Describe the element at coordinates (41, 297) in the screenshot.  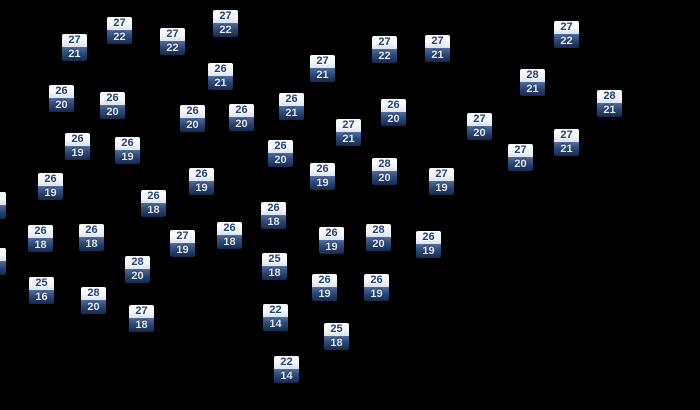
I see `low-temp: 16` at that location.